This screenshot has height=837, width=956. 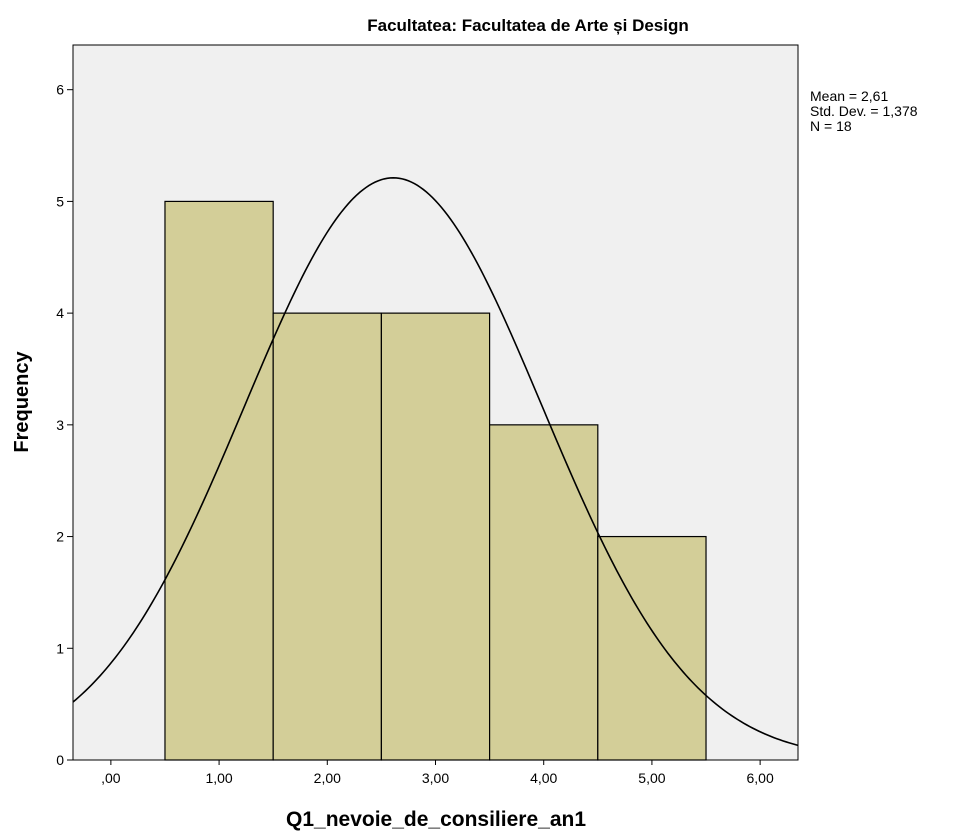 I want to click on x-tick-label-5: 5,00, so click(x=651, y=778).